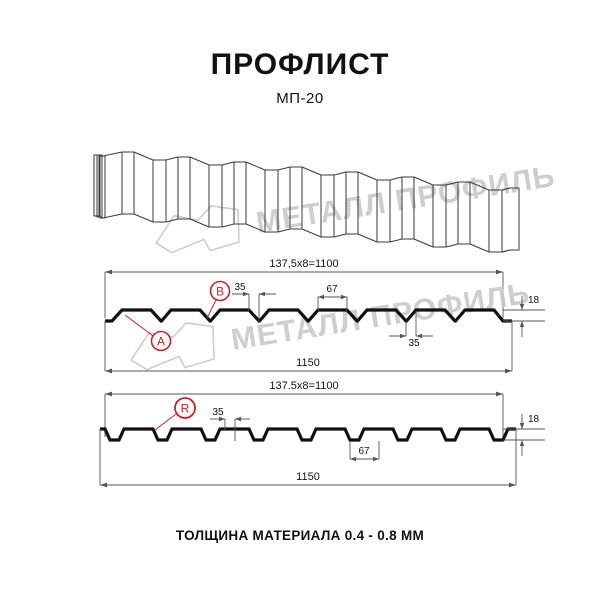  What do you see at coordinates (197, 229) in the screenshot?
I see `watermark-logo-icon` at bounding box center [197, 229].